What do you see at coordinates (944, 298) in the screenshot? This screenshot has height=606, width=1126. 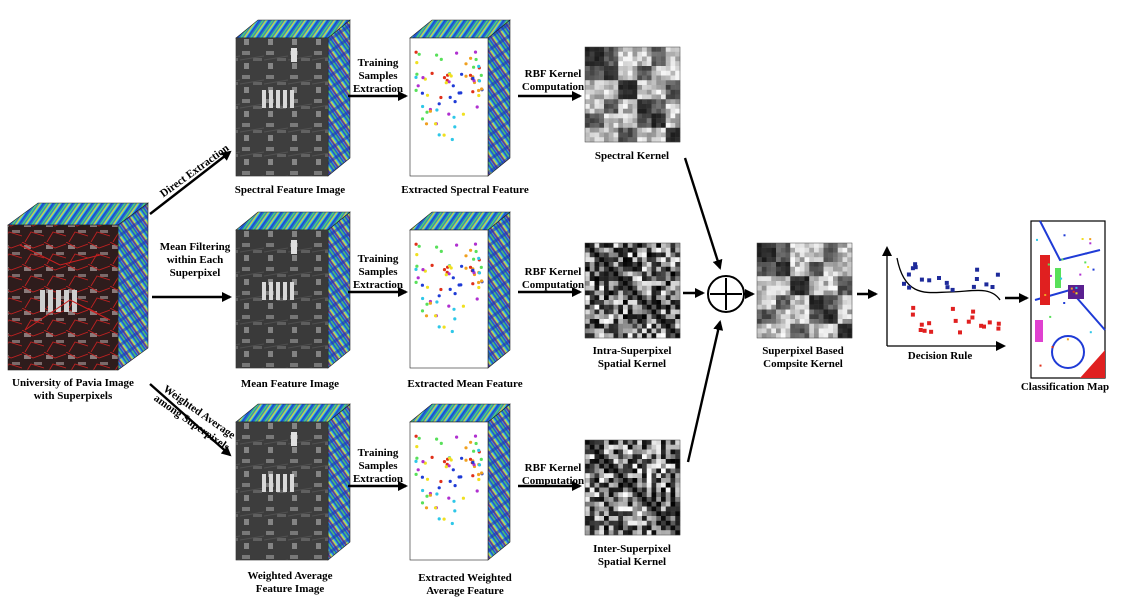 I see `decision-rule-plot` at bounding box center [944, 298].